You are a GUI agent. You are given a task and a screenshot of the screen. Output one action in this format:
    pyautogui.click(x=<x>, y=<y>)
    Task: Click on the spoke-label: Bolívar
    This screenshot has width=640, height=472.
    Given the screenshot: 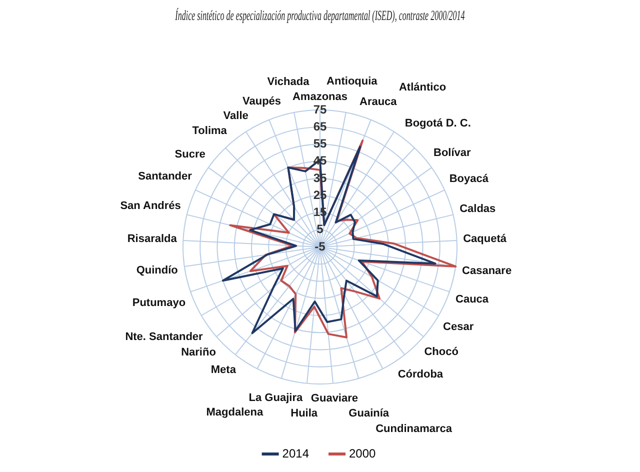 What is the action you would take?
    pyautogui.click(x=453, y=152)
    